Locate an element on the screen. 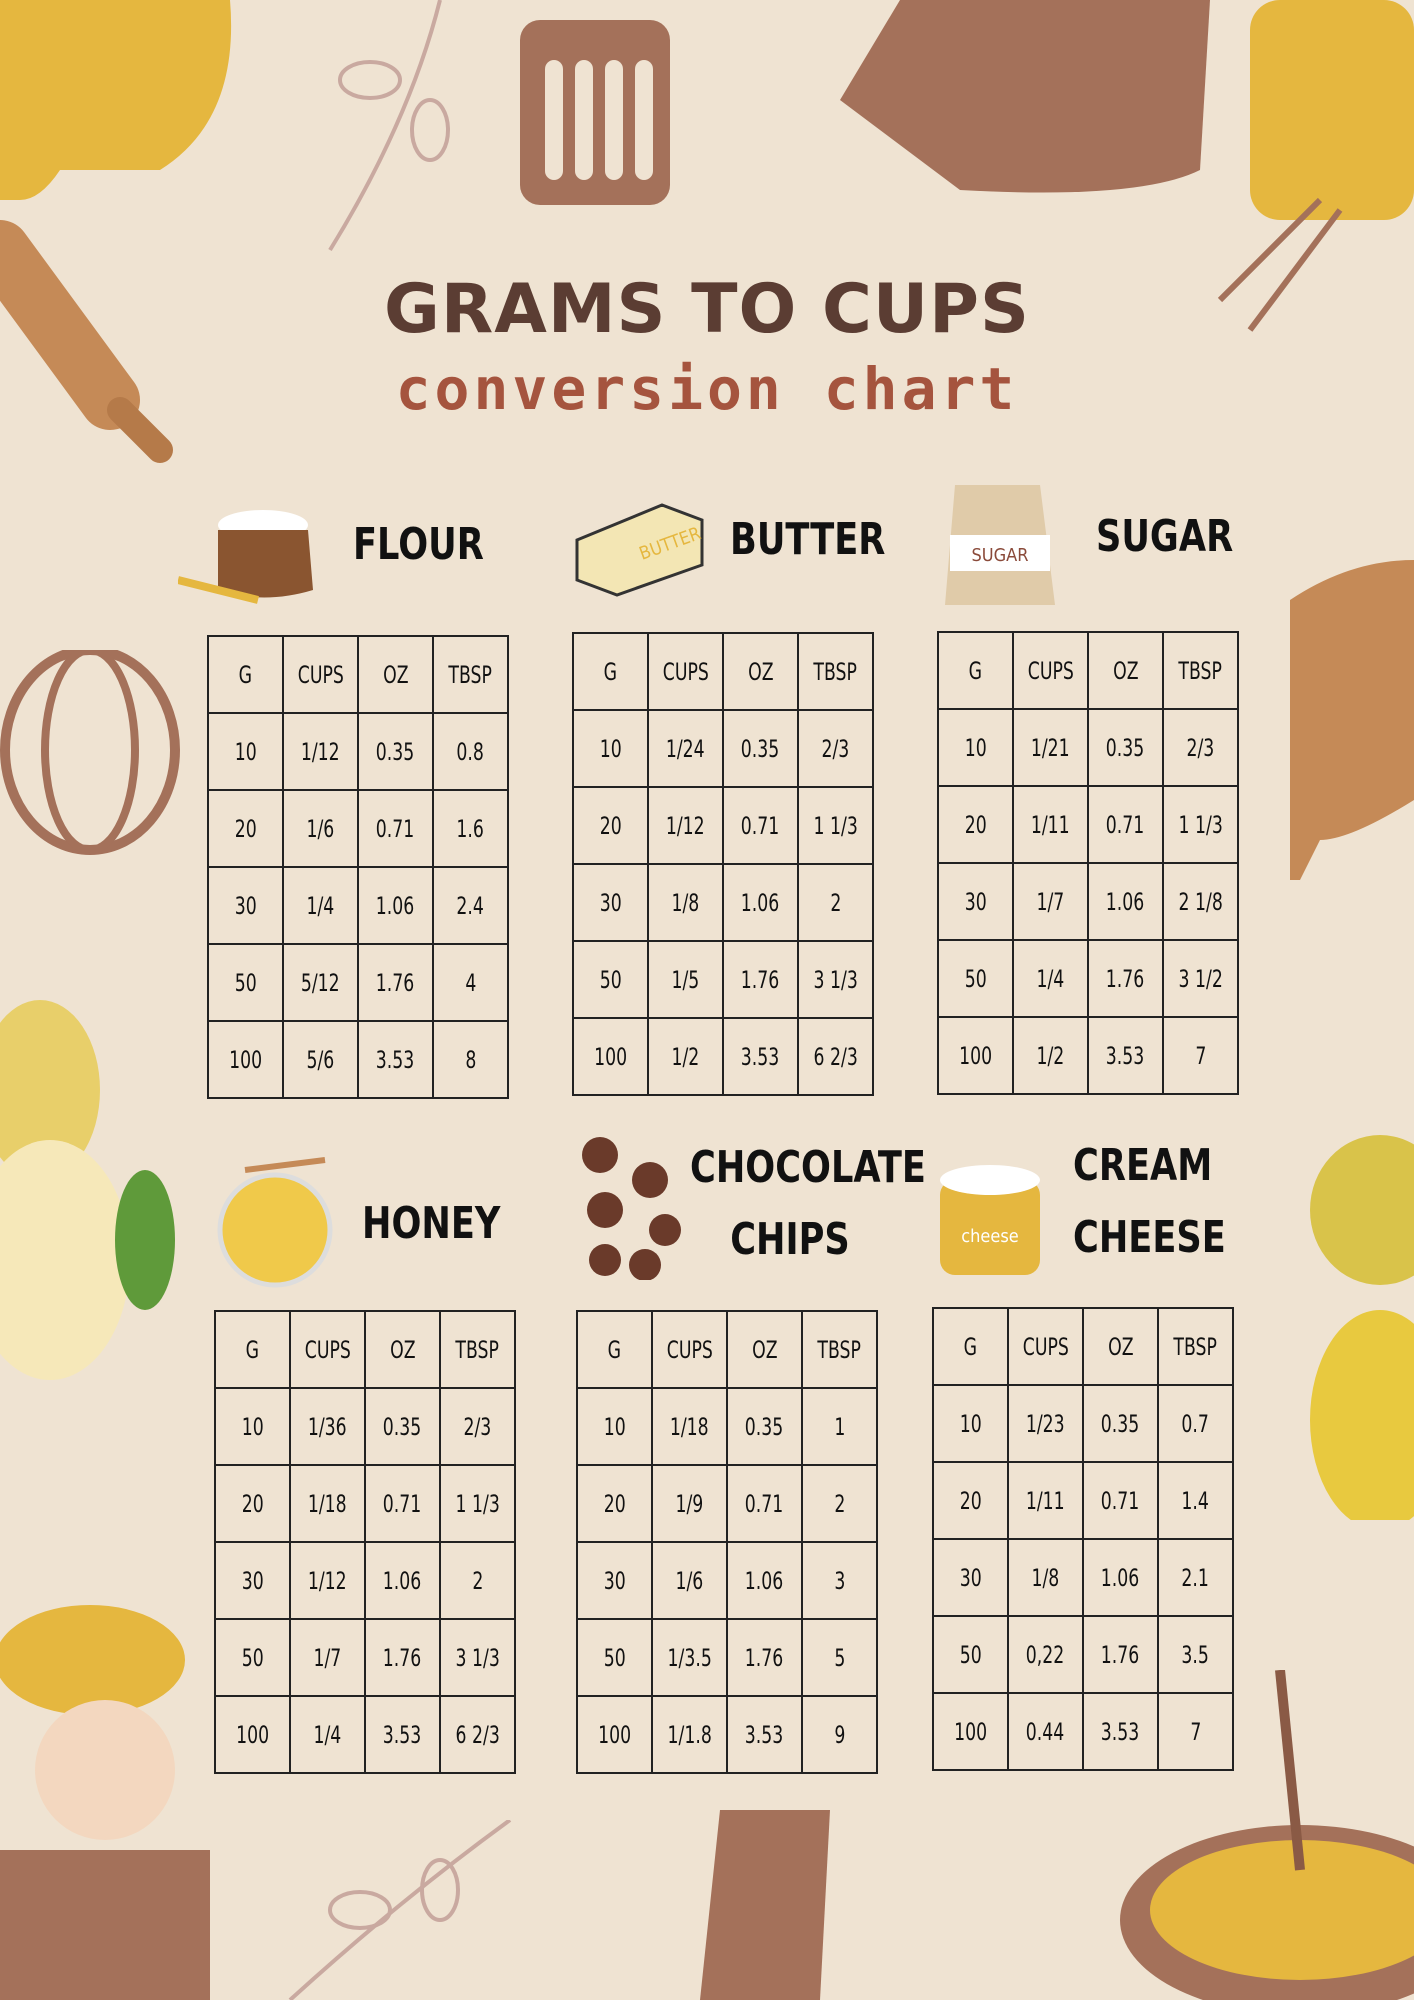 The width and height of the screenshot is (1414, 2000). cell-value: 1/23 is located at coordinates (1045, 1423).